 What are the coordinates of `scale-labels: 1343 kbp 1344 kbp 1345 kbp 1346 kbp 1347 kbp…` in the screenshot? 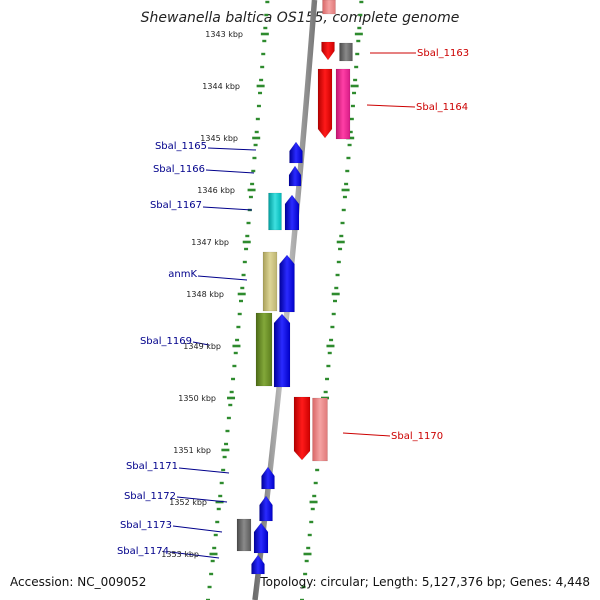 It's located at (202, 294).